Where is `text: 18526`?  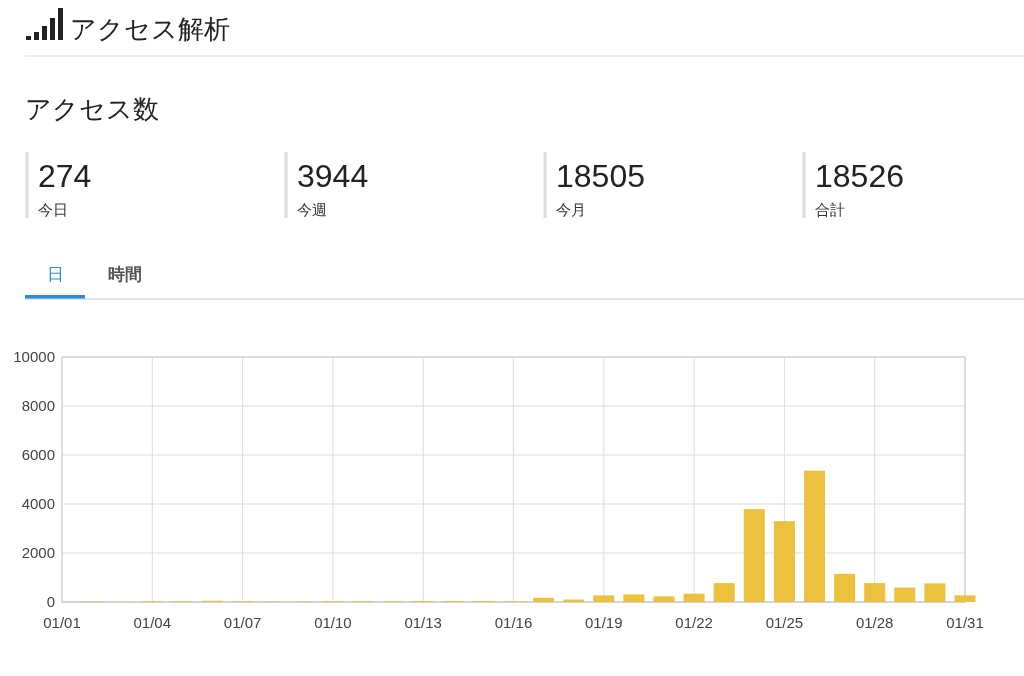 text: 18526 is located at coordinates (859, 176).